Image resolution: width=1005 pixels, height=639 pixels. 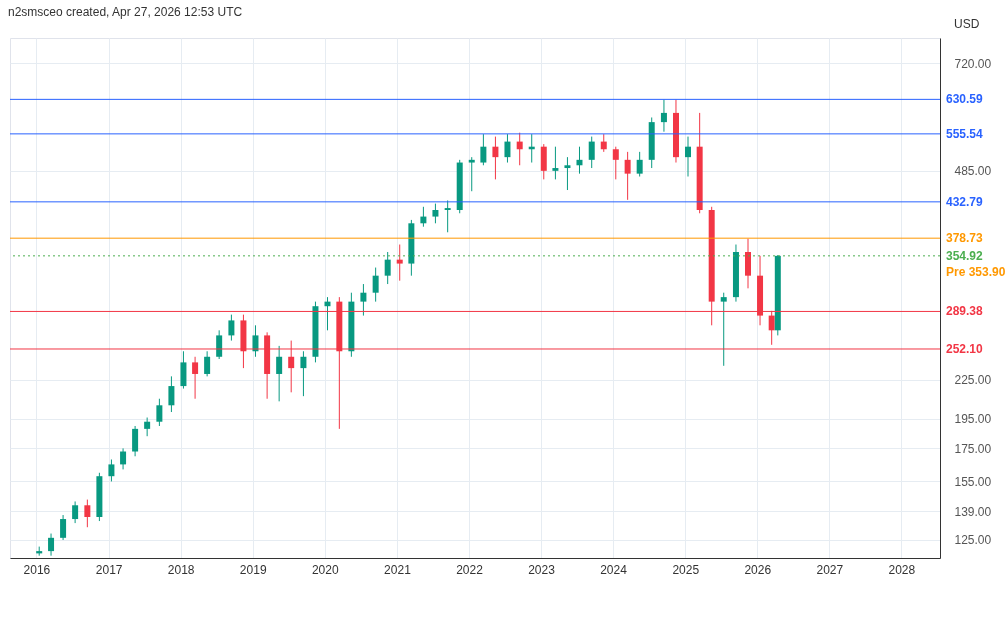 What do you see at coordinates (470, 569) in the screenshot?
I see `x-tick-label: 2022` at bounding box center [470, 569].